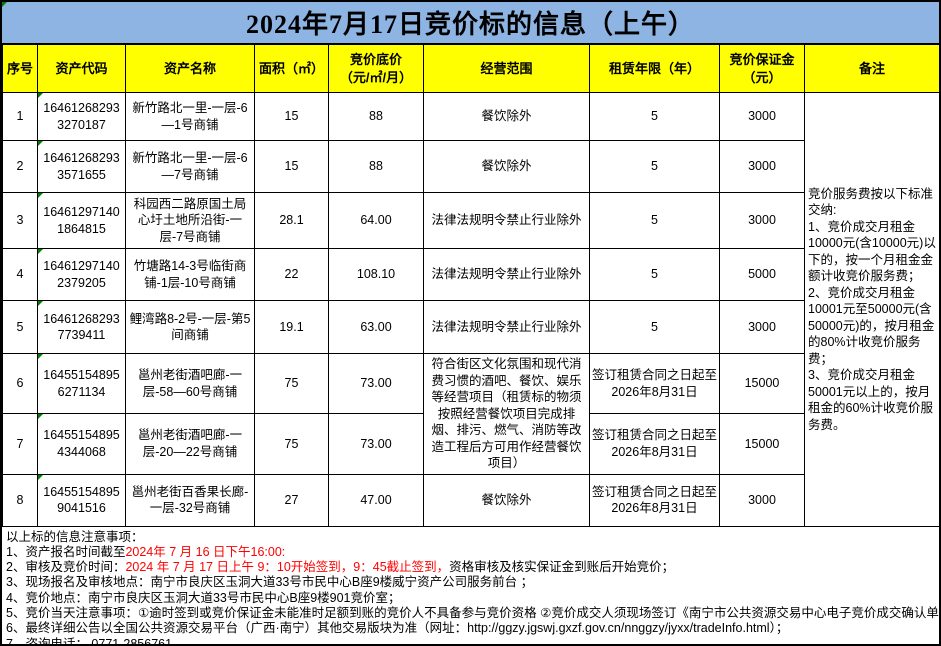  Describe the element at coordinates (376, 220) in the screenshot. I see `cell-base-price: 64.00` at that location.